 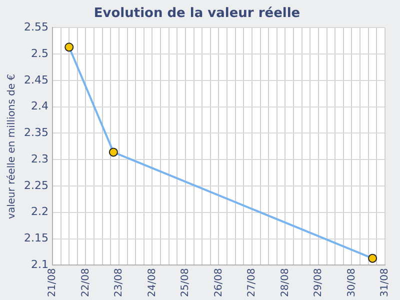 I want to click on y-tick-label: 2.25, so click(x=36, y=185).